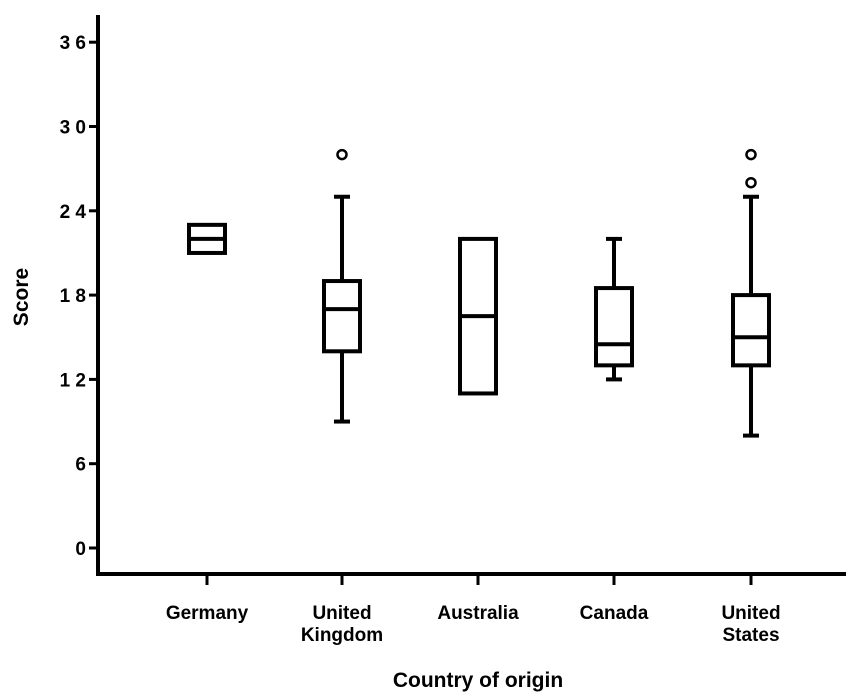 This screenshot has height=693, width=846. What do you see at coordinates (207, 613) in the screenshot?
I see `x-category-label: Germany` at bounding box center [207, 613].